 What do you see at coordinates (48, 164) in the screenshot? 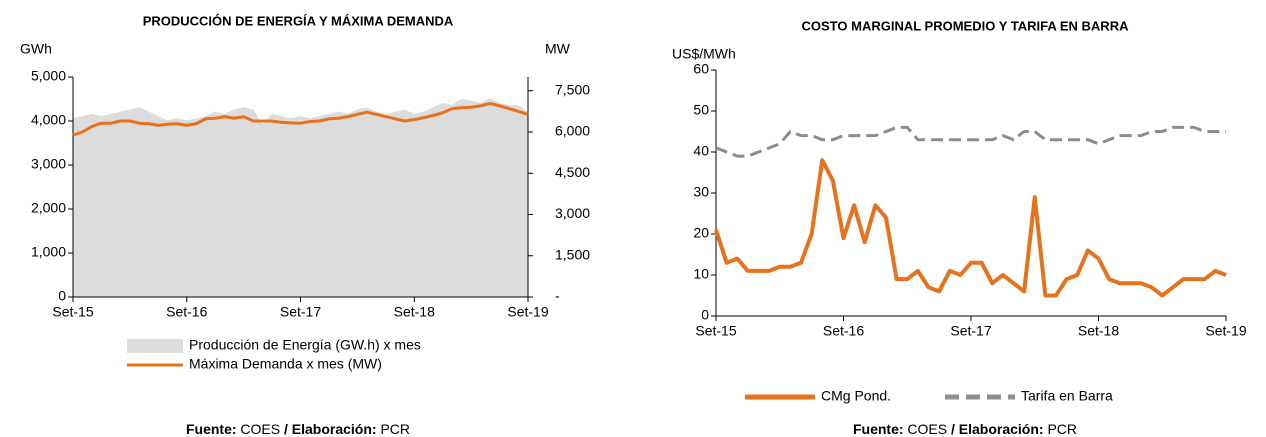
I see `y-tick-label: 3,000` at bounding box center [48, 164].